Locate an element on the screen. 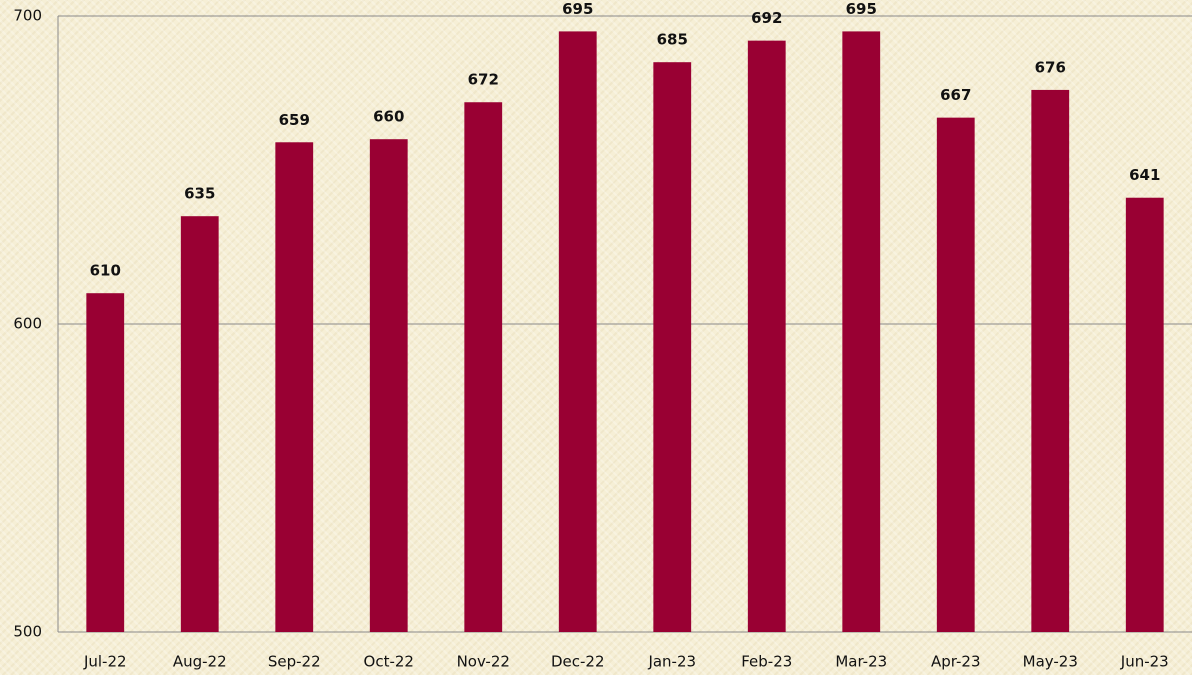 This screenshot has height=675, width=1192. value-label: 685 is located at coordinates (672, 40).